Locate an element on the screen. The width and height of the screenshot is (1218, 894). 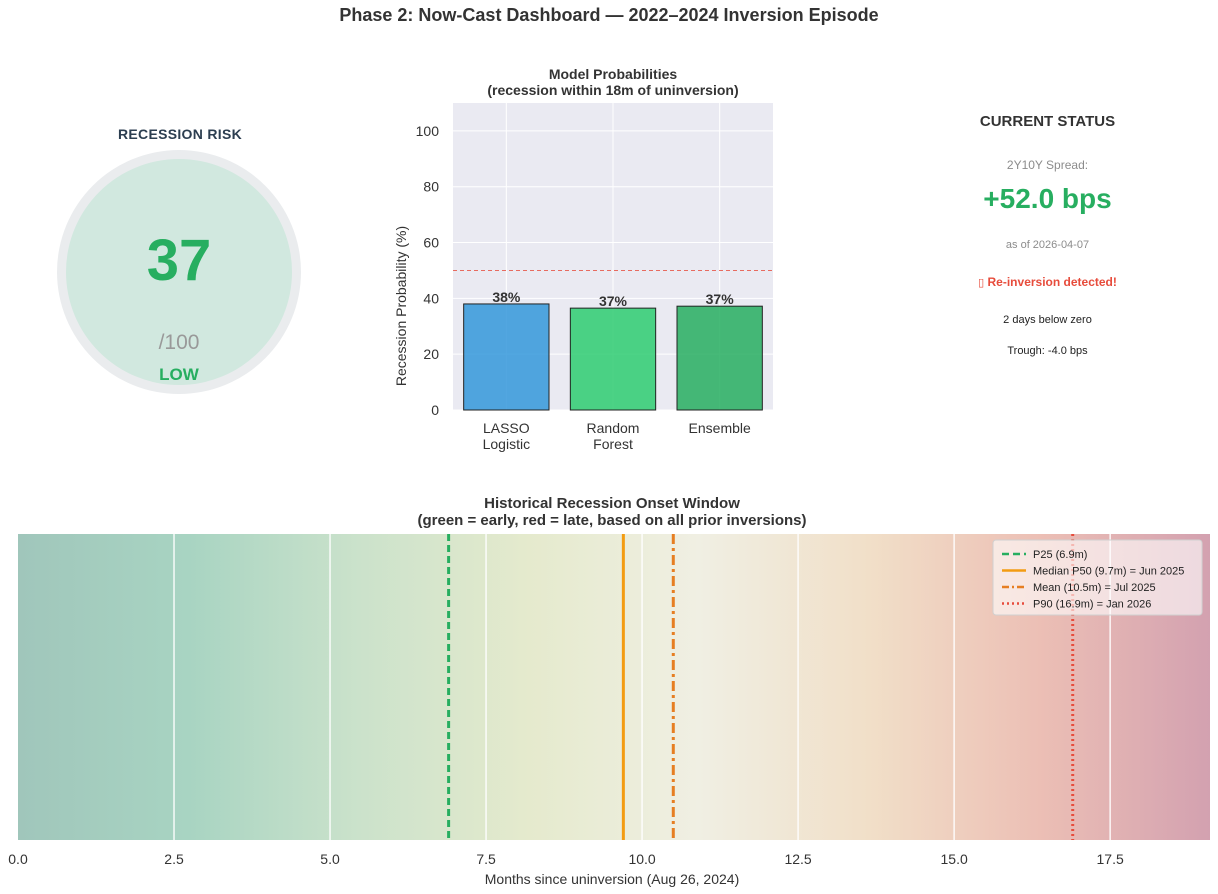
status-title: CURRENT STATUS is located at coordinates (1047, 121).